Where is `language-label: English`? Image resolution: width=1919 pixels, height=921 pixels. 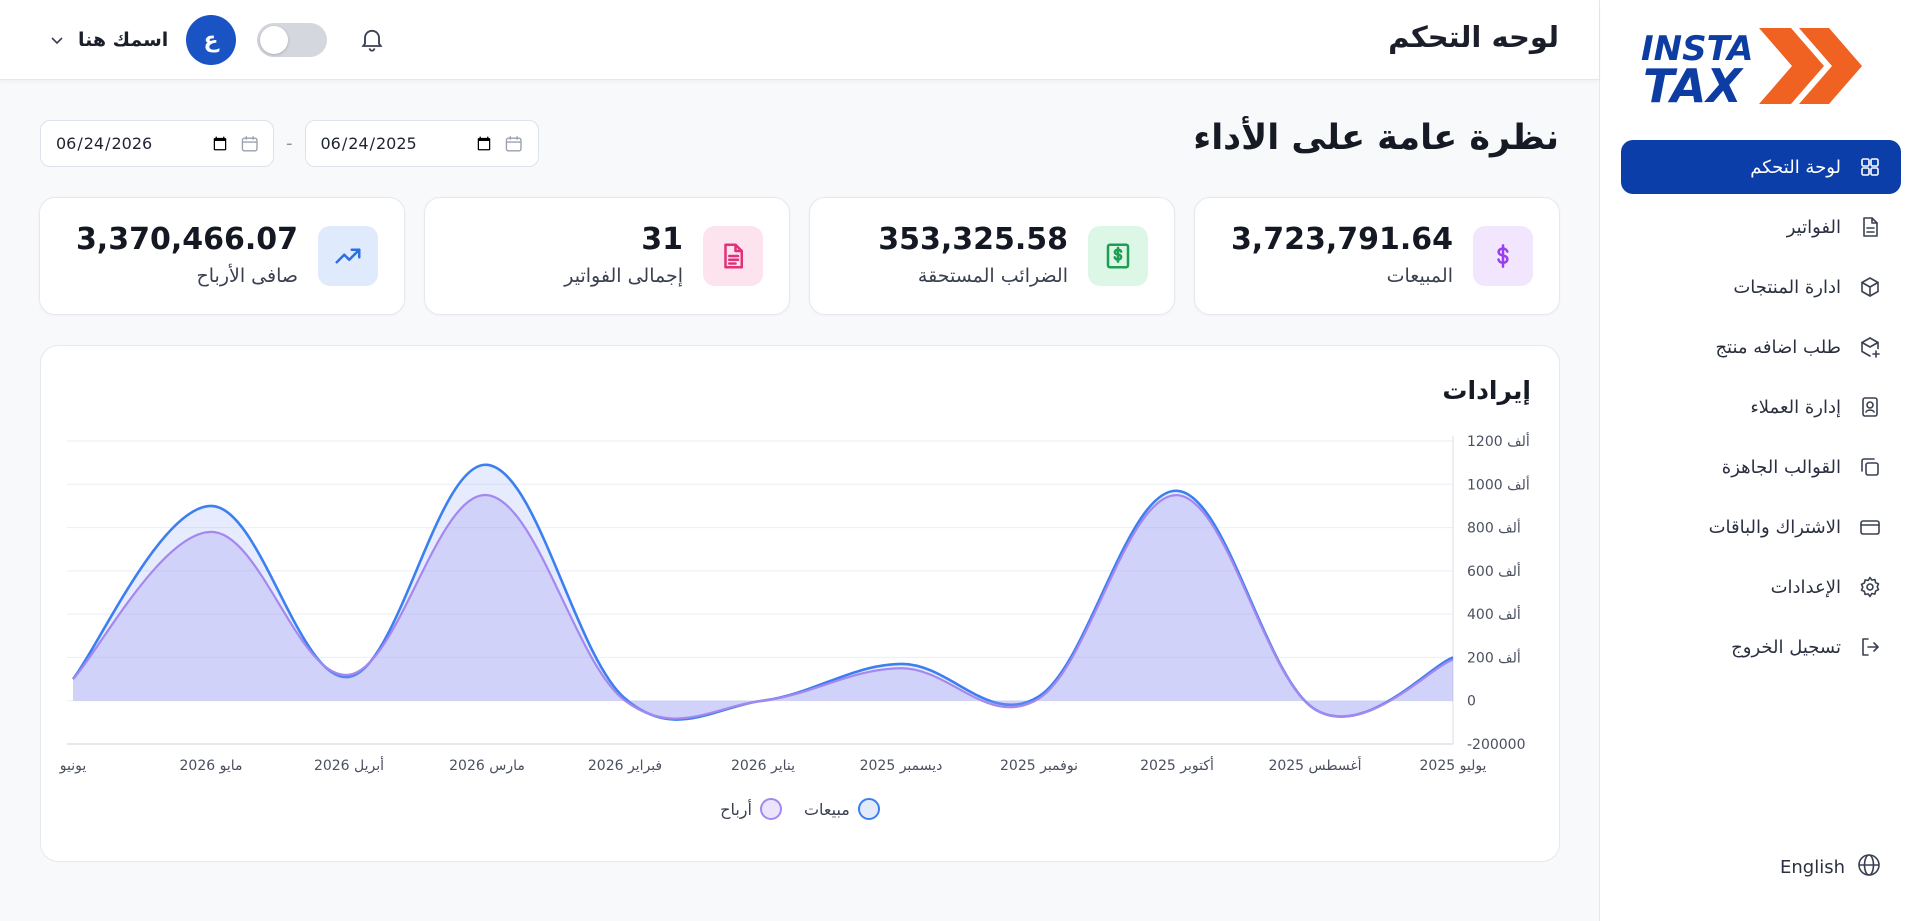 language-label: English is located at coordinates (1812, 867).